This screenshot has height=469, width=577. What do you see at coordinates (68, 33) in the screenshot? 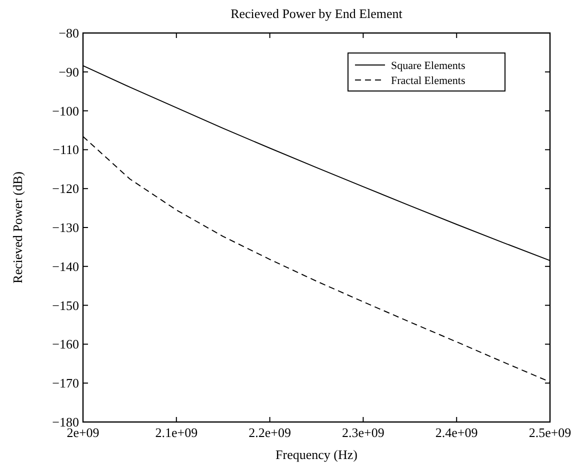
I see `y-tick-label: −80` at bounding box center [68, 33].